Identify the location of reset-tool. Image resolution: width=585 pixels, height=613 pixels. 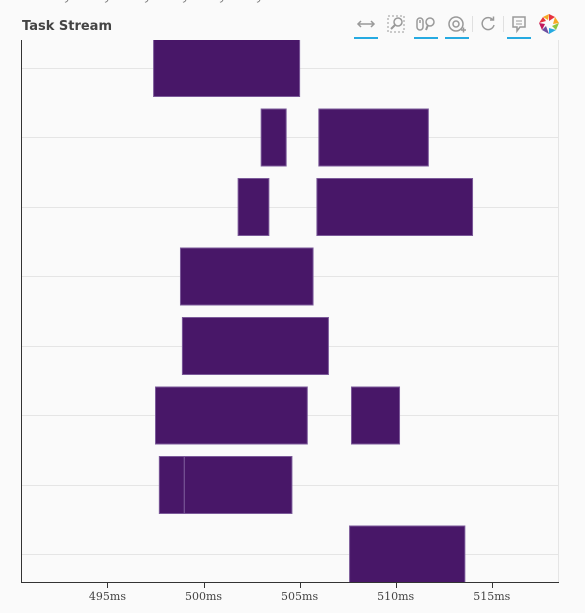
(488, 24).